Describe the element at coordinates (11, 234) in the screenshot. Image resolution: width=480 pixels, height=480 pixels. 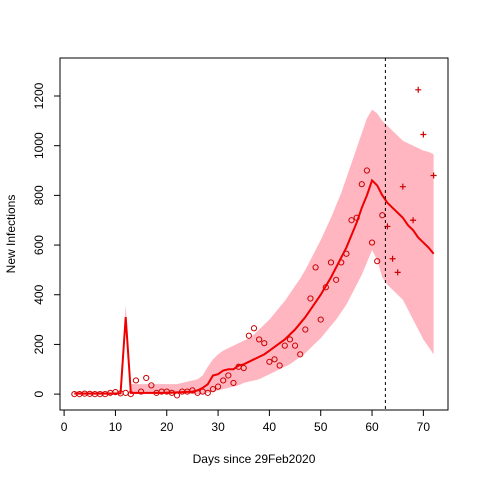
I see `y-axis-title: New Infections` at that location.